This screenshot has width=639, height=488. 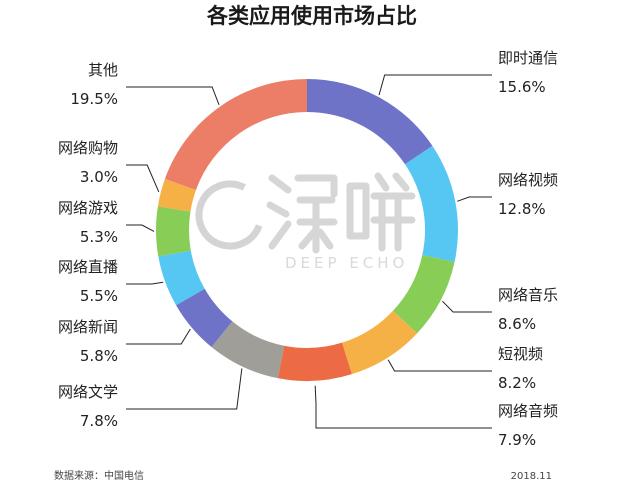 I want to click on slice-category-label: 网络音乐, so click(x=528, y=295).